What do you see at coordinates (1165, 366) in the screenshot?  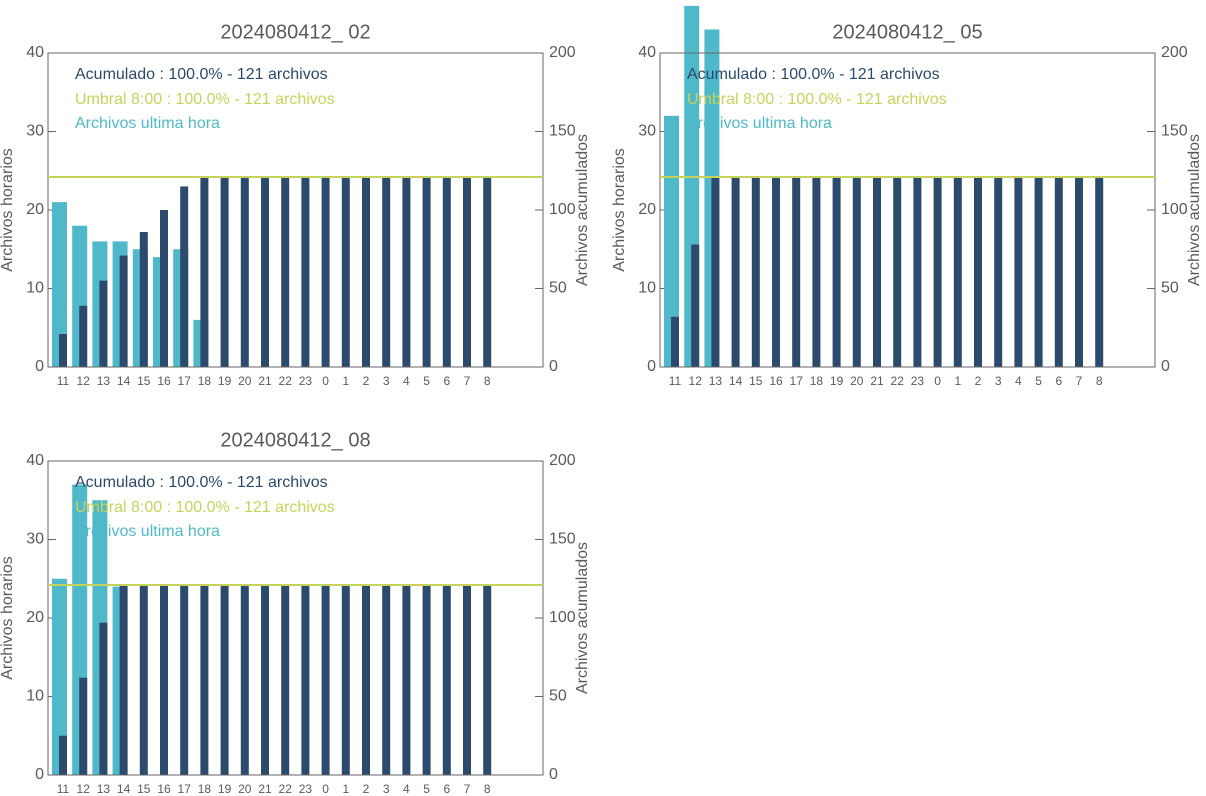 I see `y2-tick-label: 0` at bounding box center [1165, 366].